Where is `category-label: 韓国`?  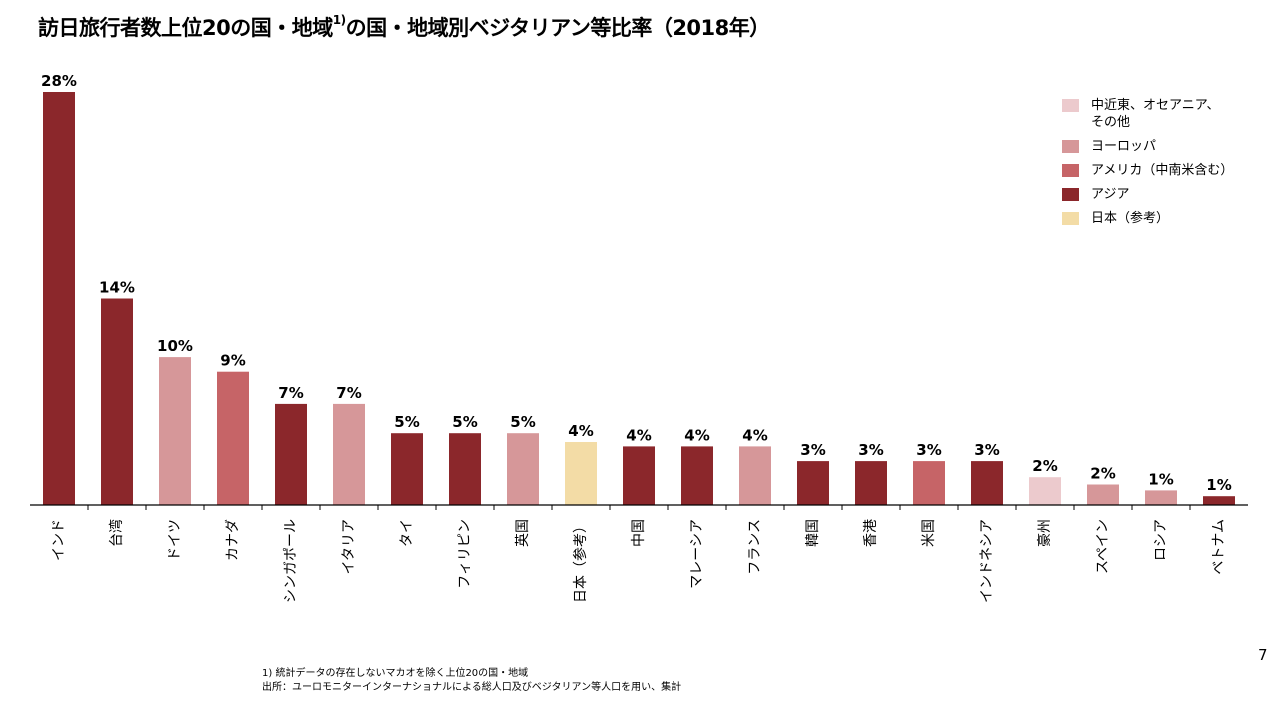 category-label: 韓国 is located at coordinates (813, 533).